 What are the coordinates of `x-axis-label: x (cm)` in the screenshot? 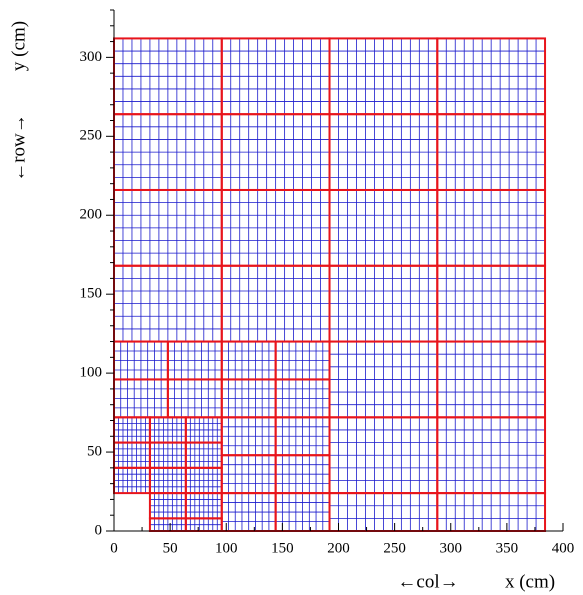 It's located at (530, 581).